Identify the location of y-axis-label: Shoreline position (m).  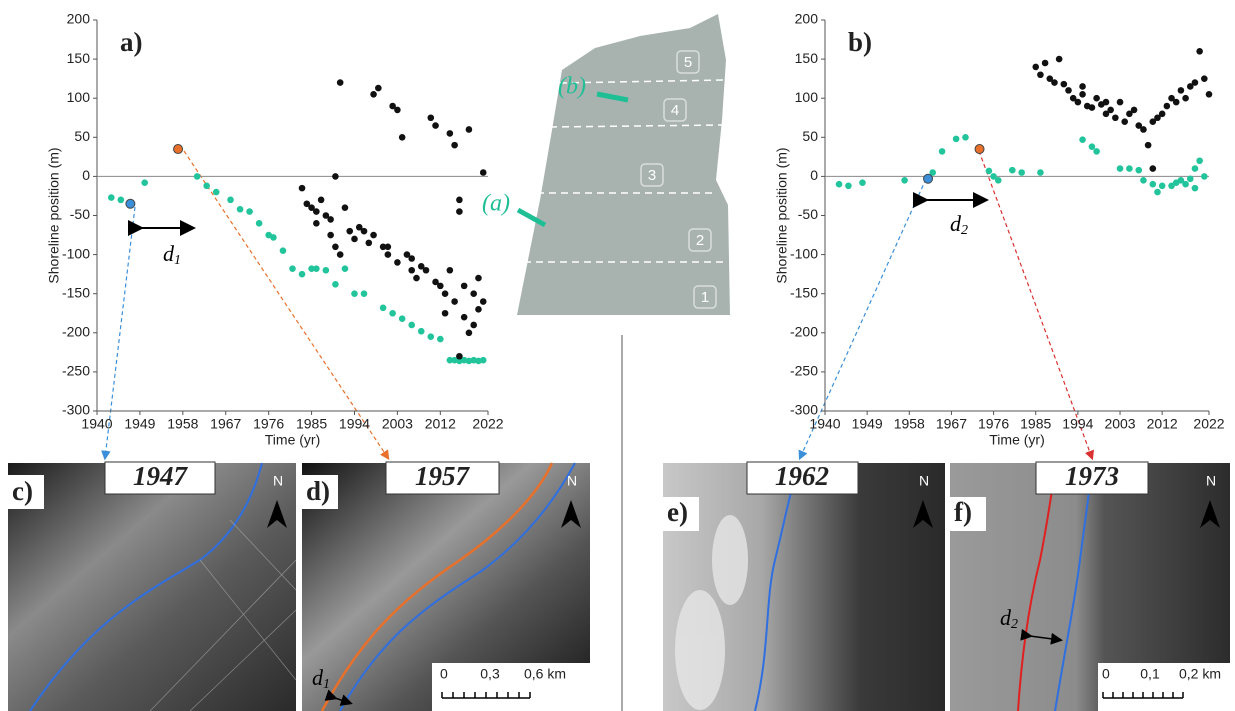
(54, 215).